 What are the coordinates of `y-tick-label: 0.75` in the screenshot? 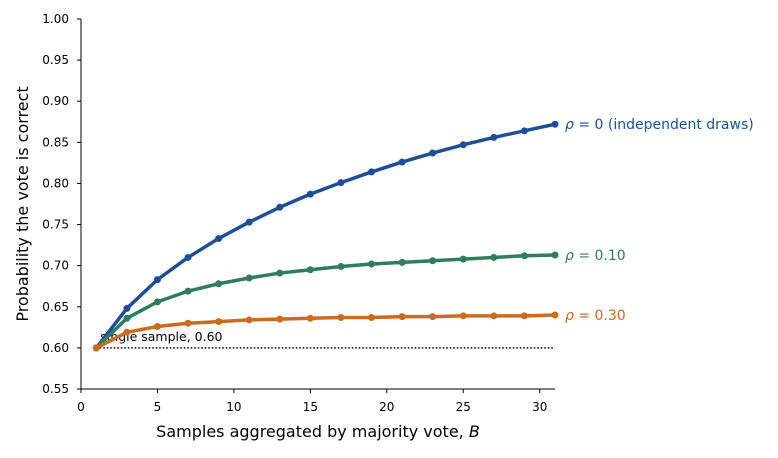 It's located at (55, 225).